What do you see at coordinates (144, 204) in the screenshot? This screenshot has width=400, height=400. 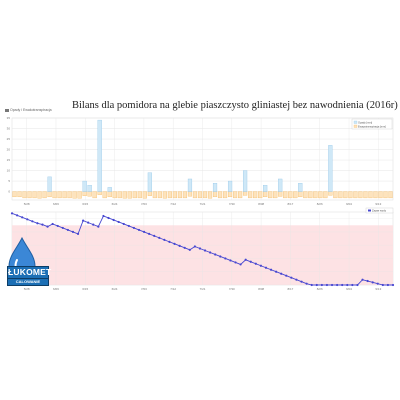 I see `x-tick-label: 7/03` at bounding box center [144, 204].